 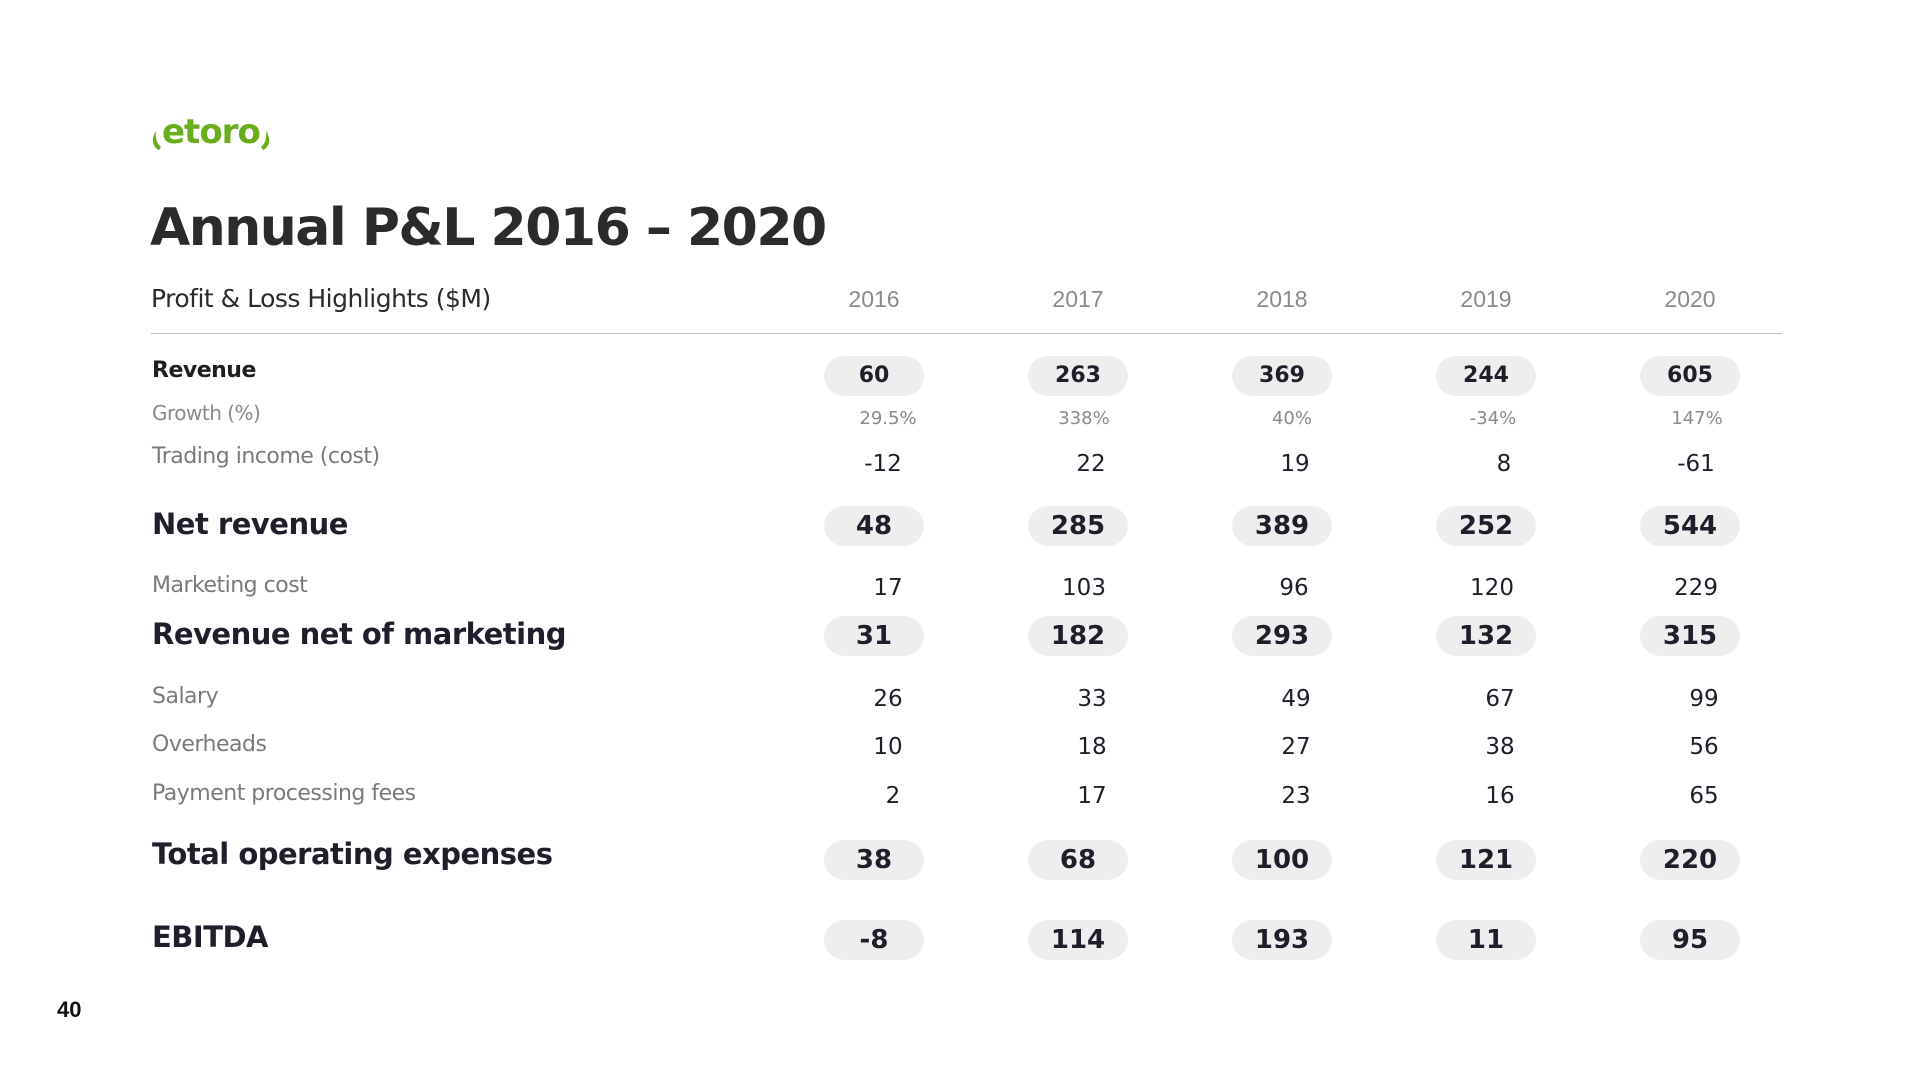 I want to click on salary-cell: 67, so click(x=1500, y=699).